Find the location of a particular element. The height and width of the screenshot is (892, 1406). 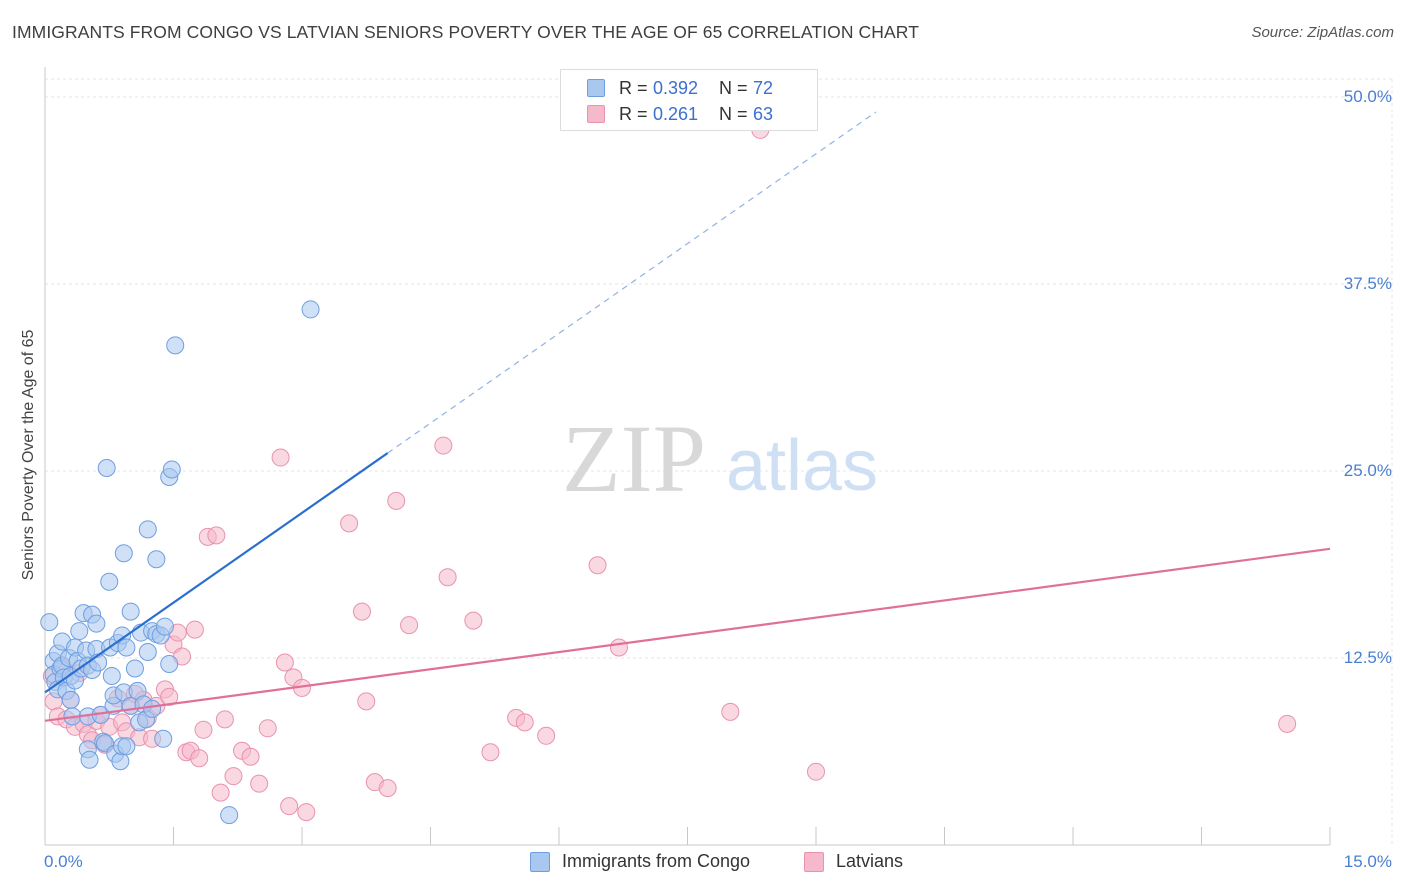

source-credit: Source: ZipAtlas.com is located at coordinates (1322, 32).